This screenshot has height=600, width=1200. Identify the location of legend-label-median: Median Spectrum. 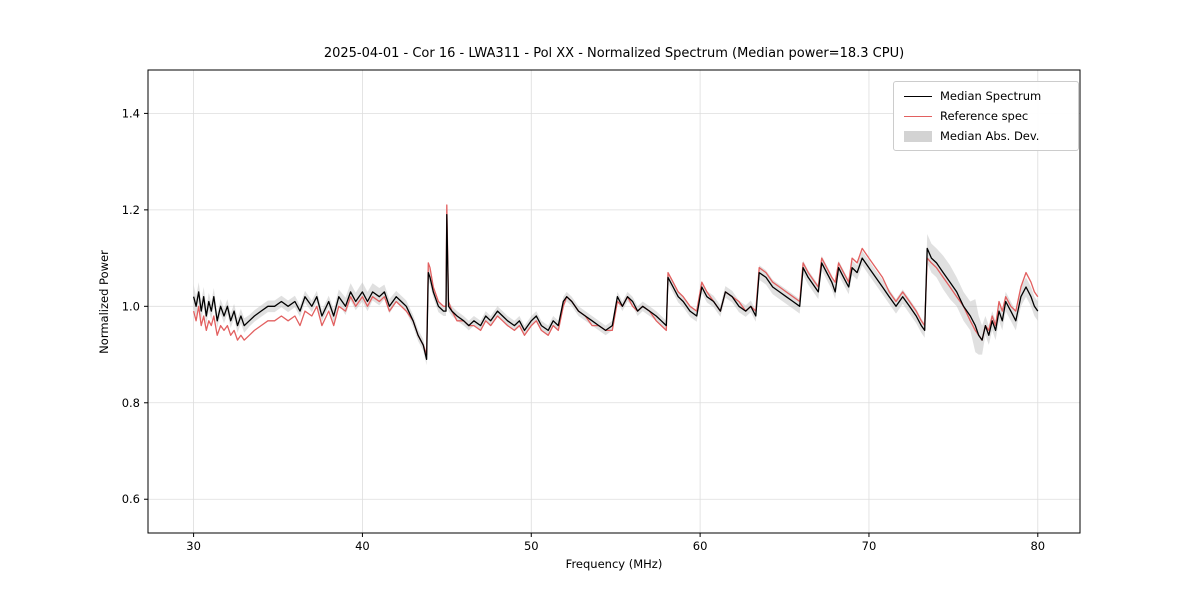
(991, 96).